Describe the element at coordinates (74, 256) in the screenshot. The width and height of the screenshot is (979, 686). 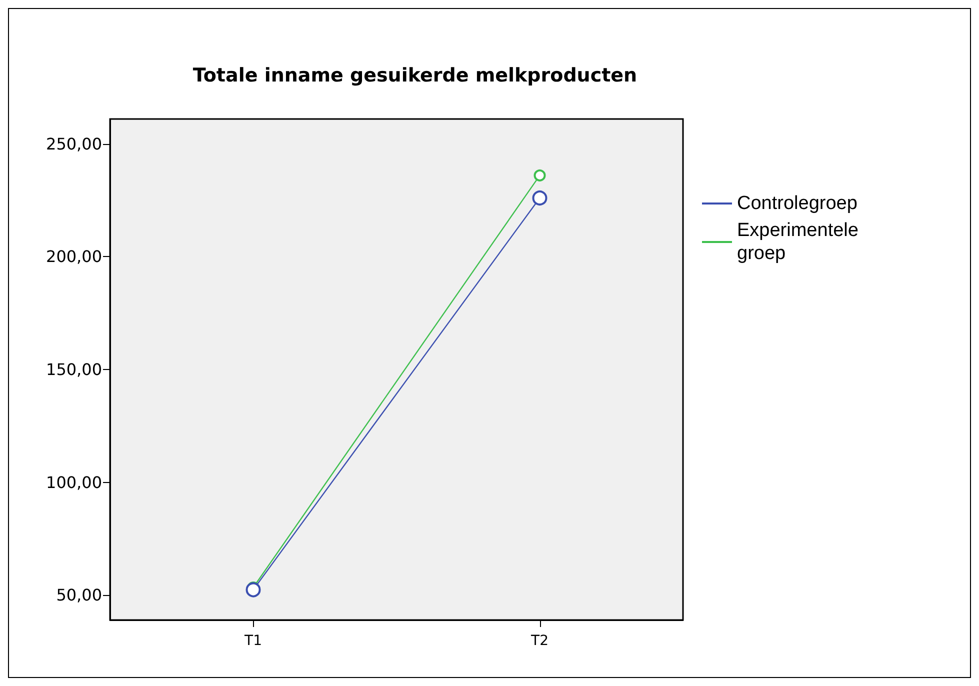
I see `y-tick-label: 200,00` at that location.